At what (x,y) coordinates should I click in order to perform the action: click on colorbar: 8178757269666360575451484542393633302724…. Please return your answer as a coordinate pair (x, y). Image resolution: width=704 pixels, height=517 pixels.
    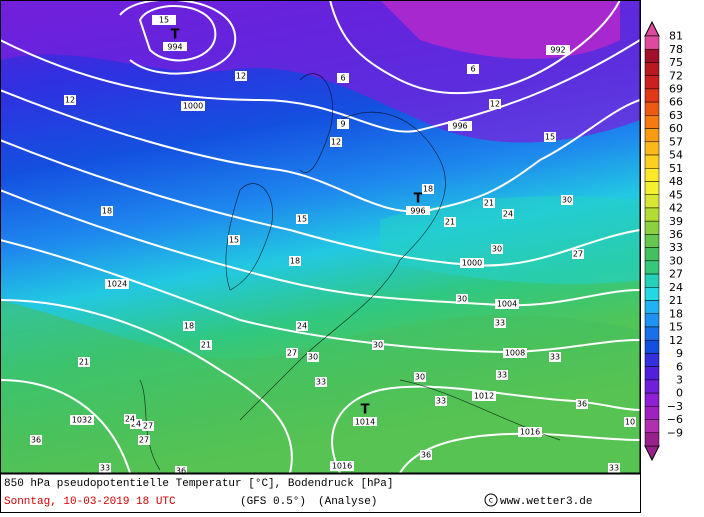
    Looking at the image, I should click on (663, 241).